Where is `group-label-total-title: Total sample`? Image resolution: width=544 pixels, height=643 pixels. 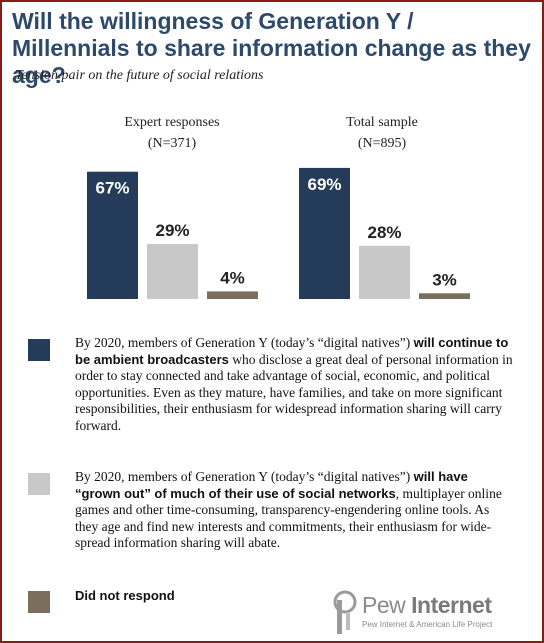 group-label-total-title: Total sample is located at coordinates (382, 122).